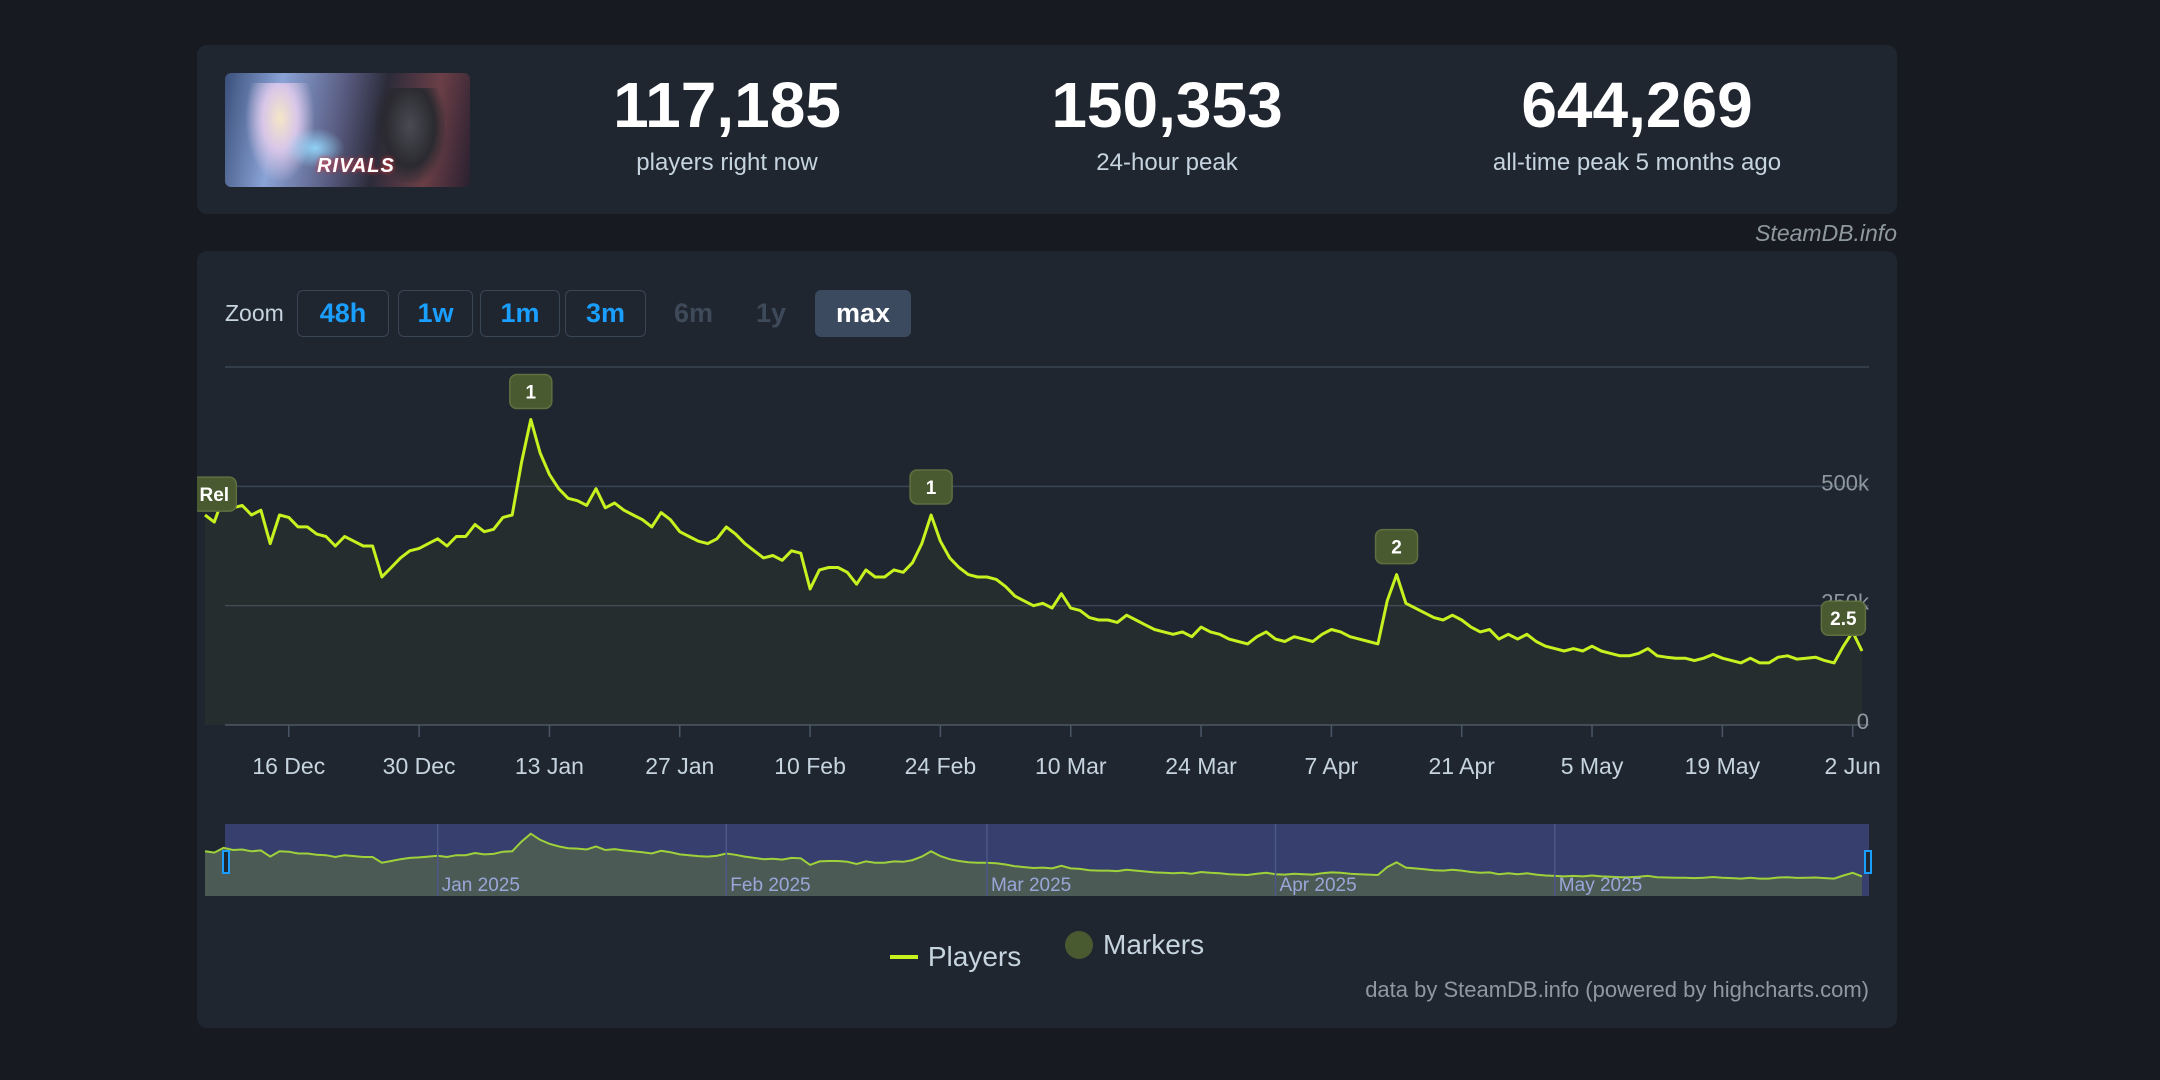 The width and height of the screenshot is (2160, 1080). What do you see at coordinates (520, 313) in the screenshot?
I see `zoom-1m-button: 1m` at bounding box center [520, 313].